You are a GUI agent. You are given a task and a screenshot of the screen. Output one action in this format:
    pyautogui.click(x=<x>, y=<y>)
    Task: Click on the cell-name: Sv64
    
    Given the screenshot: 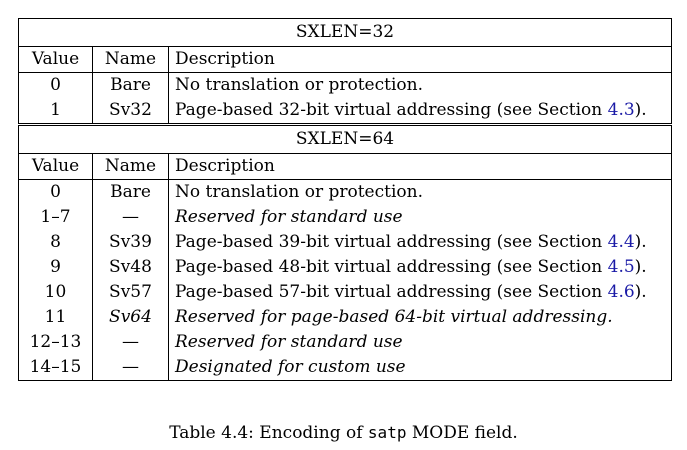 What is the action you would take?
    pyautogui.click(x=130, y=317)
    